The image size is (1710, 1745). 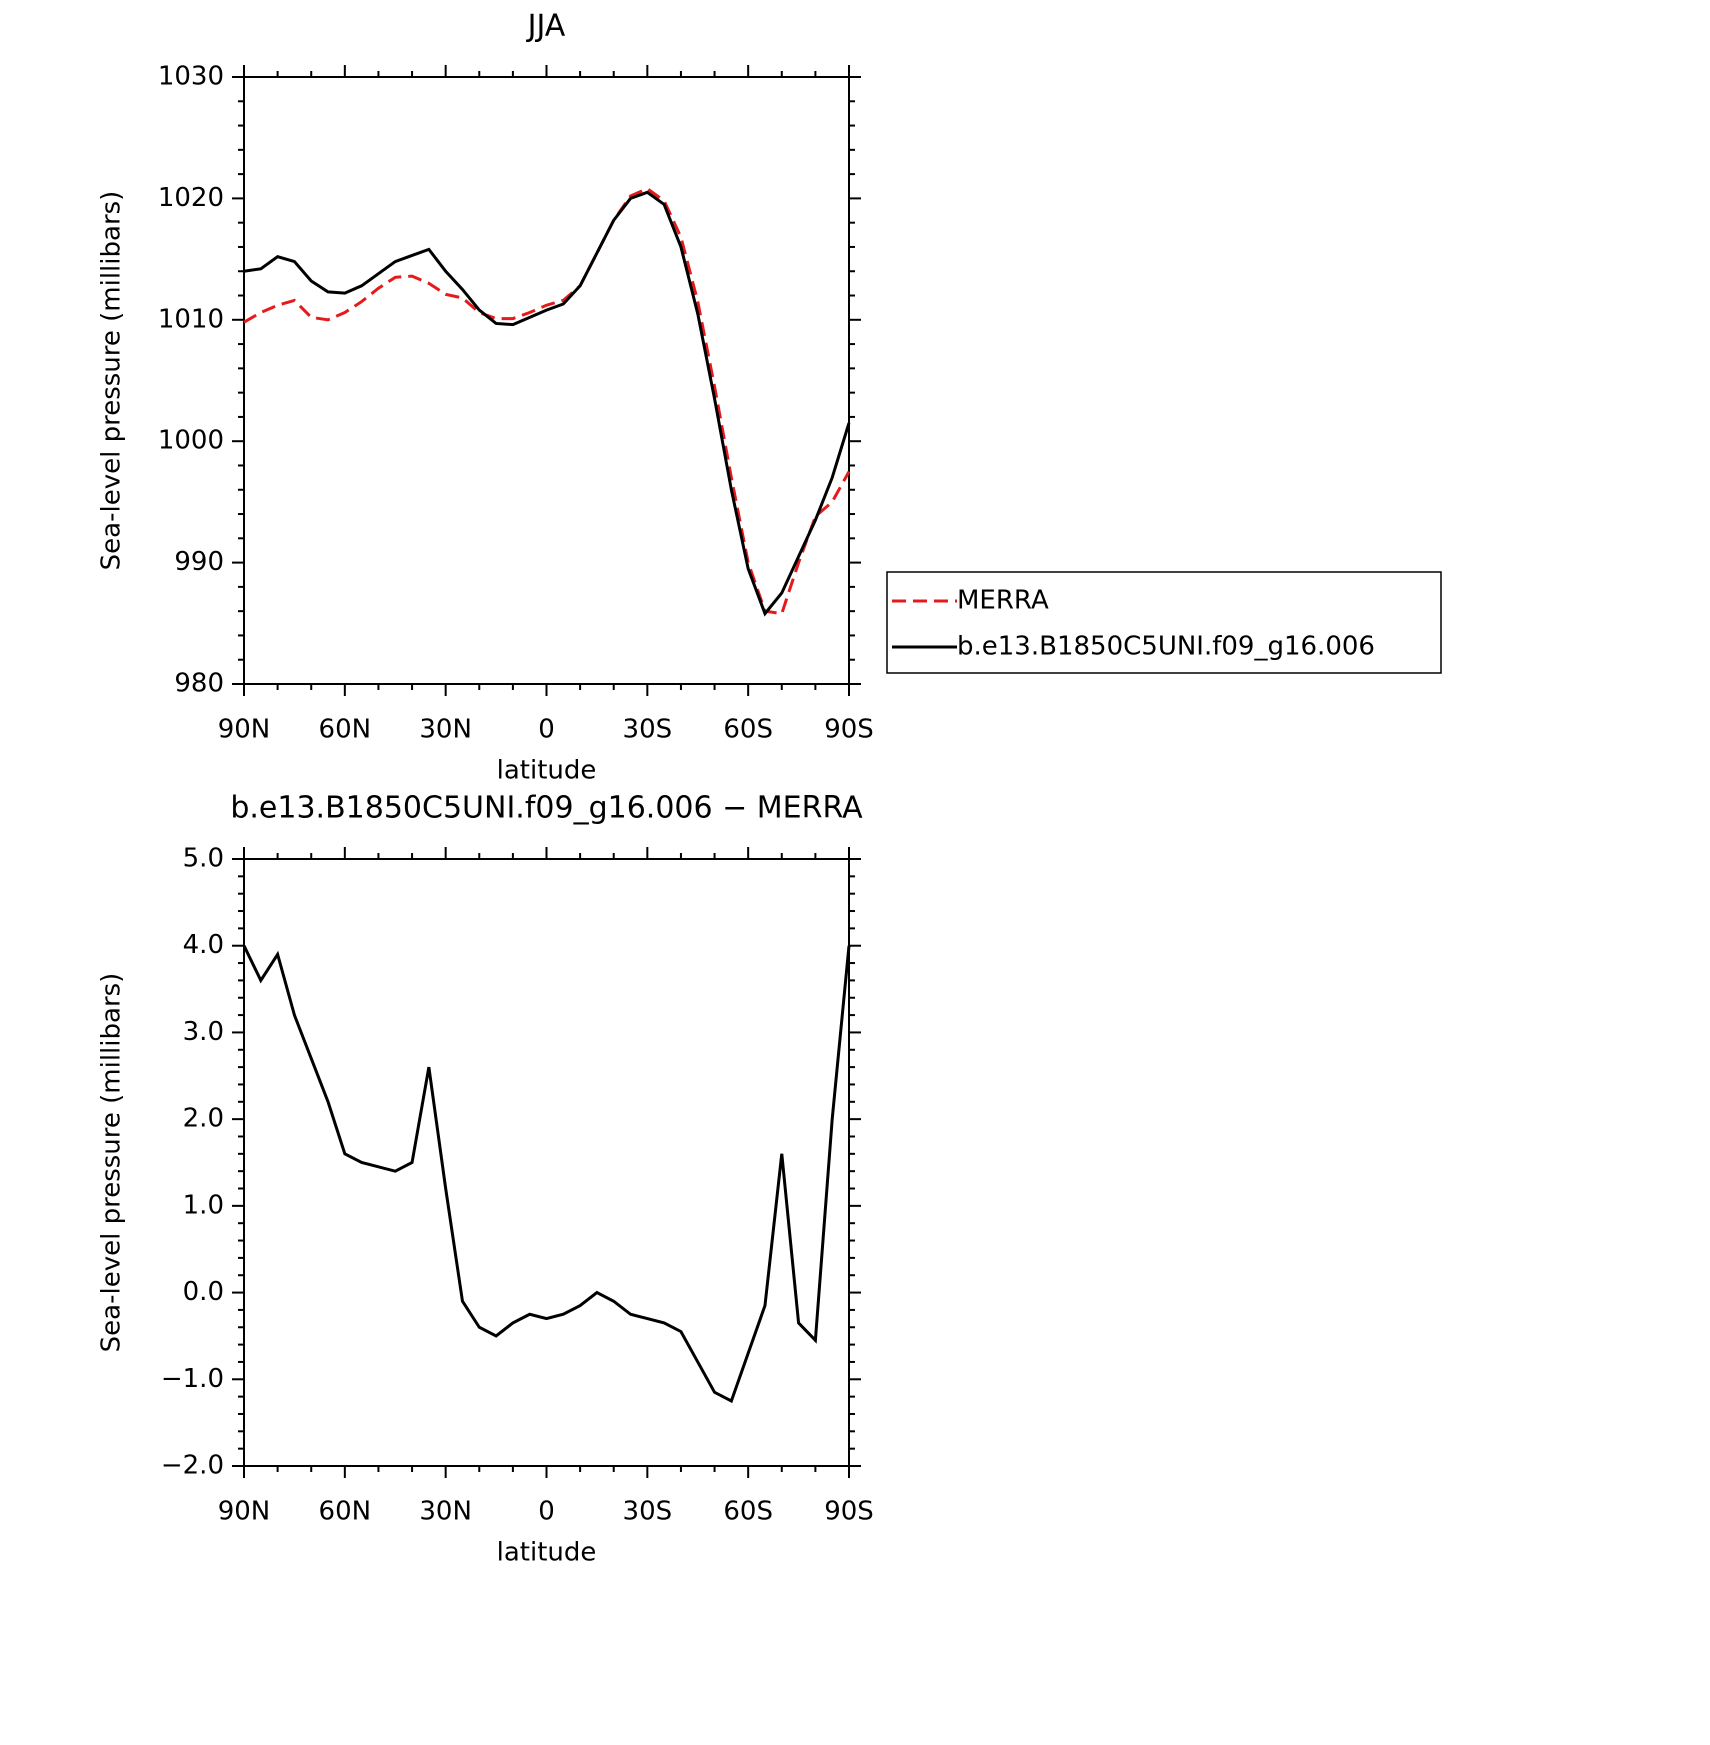 I want to click on chart-title: JJA, so click(x=546, y=26).